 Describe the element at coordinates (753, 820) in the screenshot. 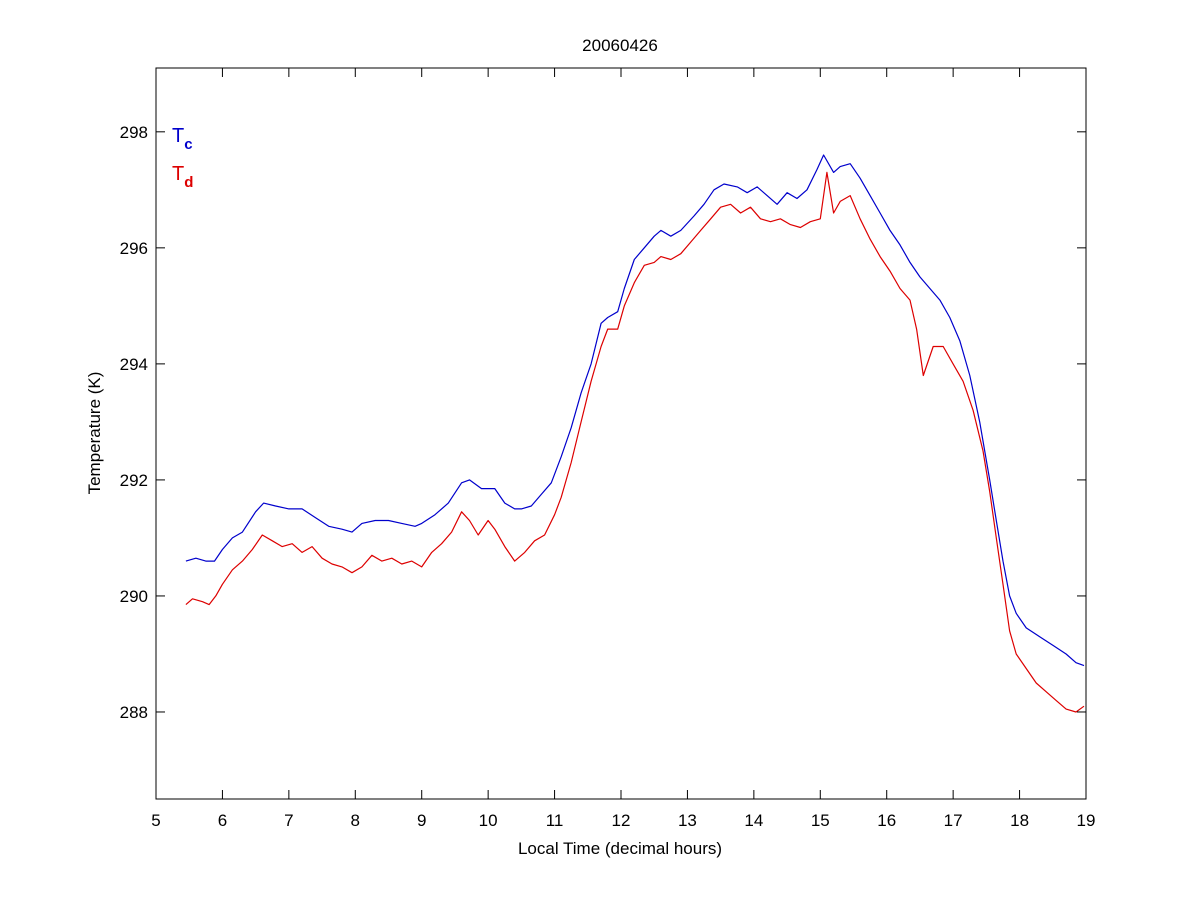

I see `x-tick-label: 14` at that location.